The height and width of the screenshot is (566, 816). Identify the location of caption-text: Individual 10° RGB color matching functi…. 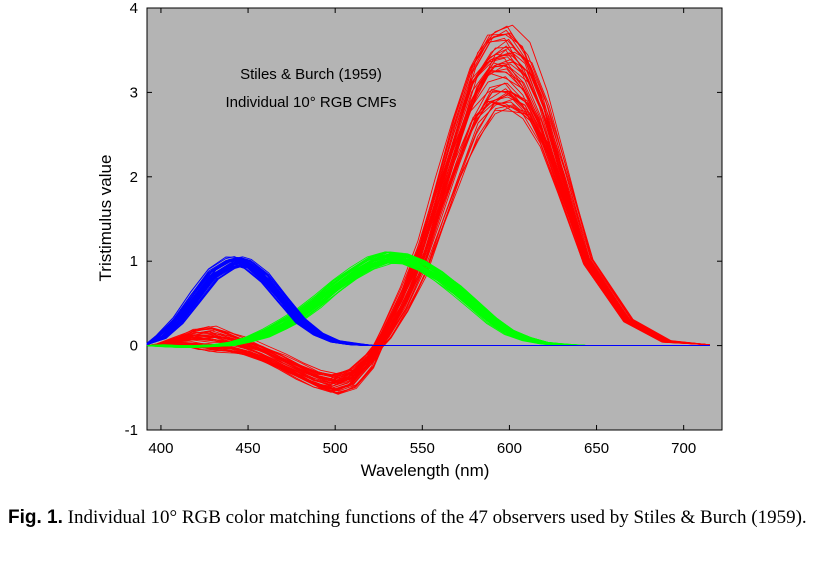
(437, 517).